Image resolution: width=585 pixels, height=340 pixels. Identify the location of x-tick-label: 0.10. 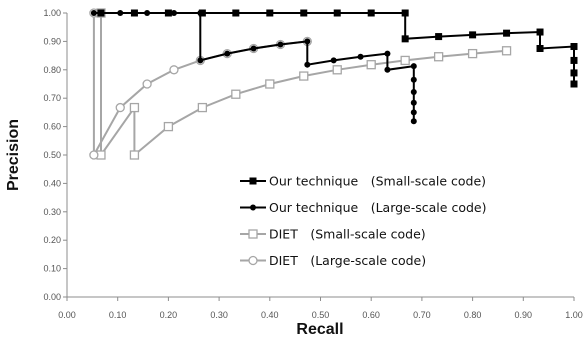
(118, 315).